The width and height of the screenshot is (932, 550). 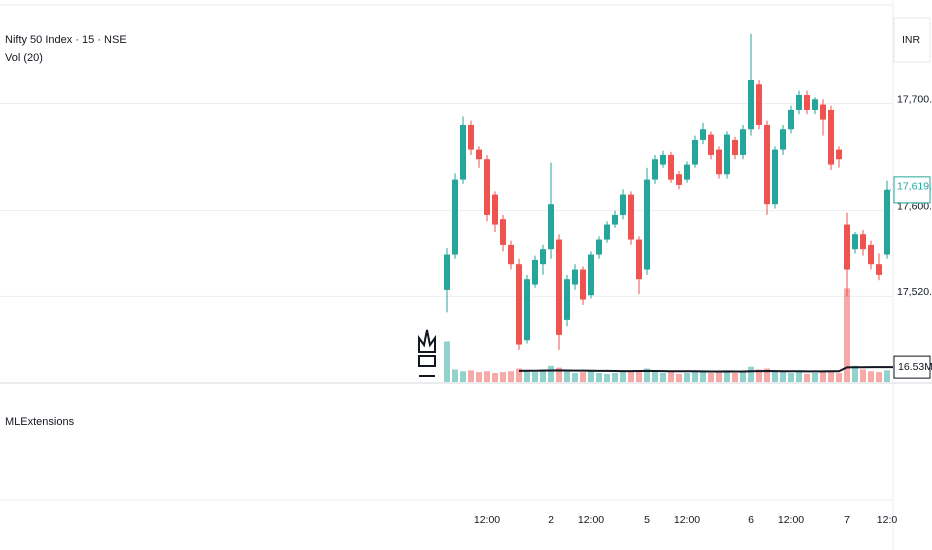 I want to click on currency: INR, so click(x=911, y=40).